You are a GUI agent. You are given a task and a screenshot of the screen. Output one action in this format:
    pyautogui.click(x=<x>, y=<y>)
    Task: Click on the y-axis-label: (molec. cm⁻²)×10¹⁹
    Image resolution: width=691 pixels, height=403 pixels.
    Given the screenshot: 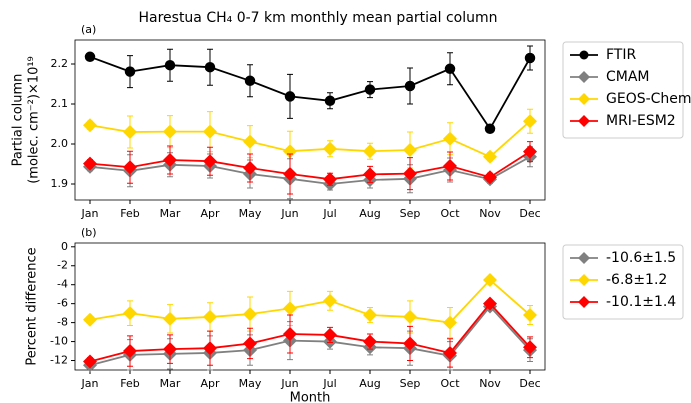 What is the action you would take?
    pyautogui.click(x=34, y=120)
    